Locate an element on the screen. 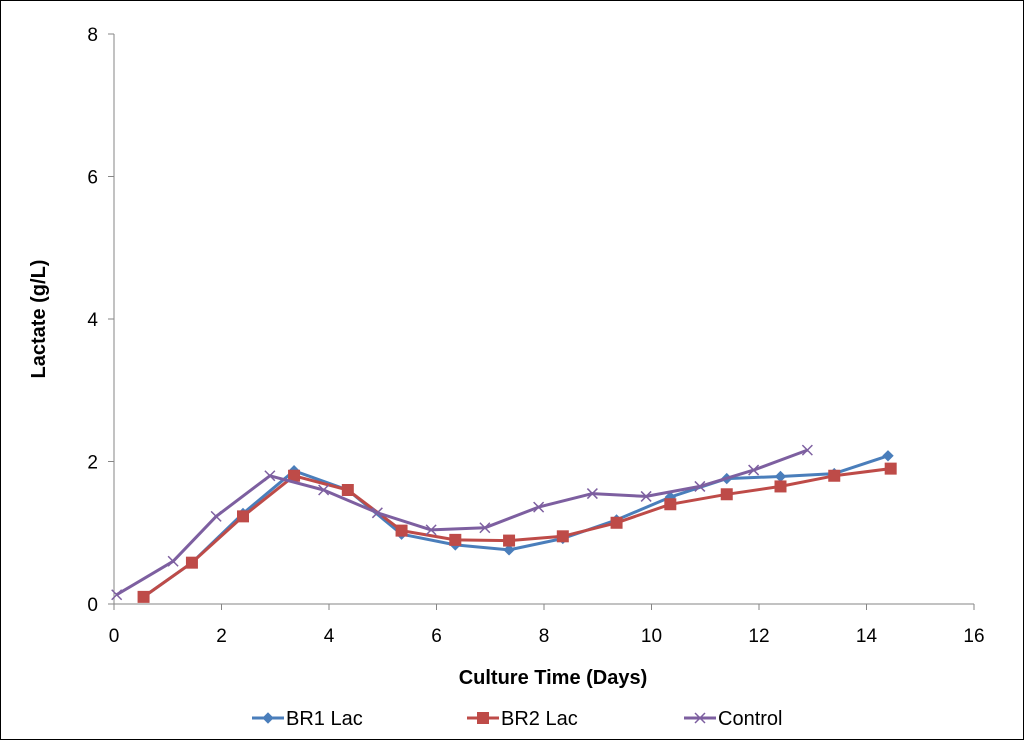  y-axis-title: Lactate (g/L) is located at coordinates (39, 319).